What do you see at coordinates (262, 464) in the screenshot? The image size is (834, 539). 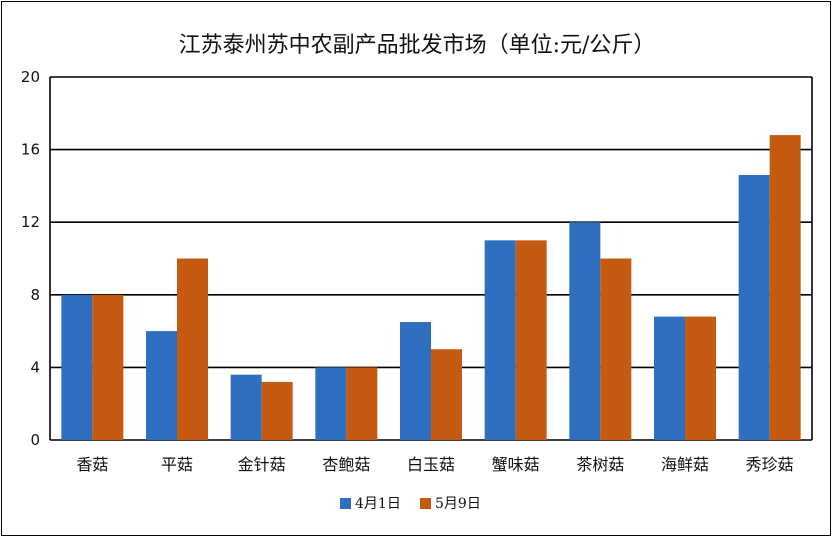 I see `x-category-label: 金针菇` at bounding box center [262, 464].